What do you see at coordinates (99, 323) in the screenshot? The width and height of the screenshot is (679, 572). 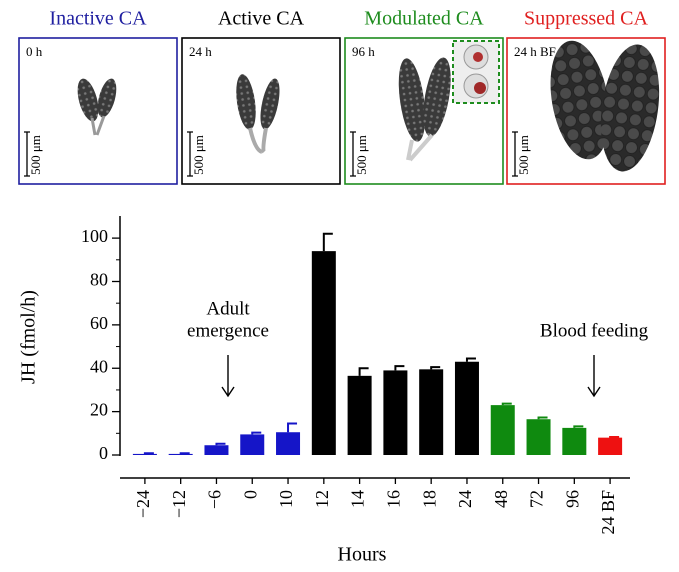 I see `y-tick-label: 60` at bounding box center [99, 323].